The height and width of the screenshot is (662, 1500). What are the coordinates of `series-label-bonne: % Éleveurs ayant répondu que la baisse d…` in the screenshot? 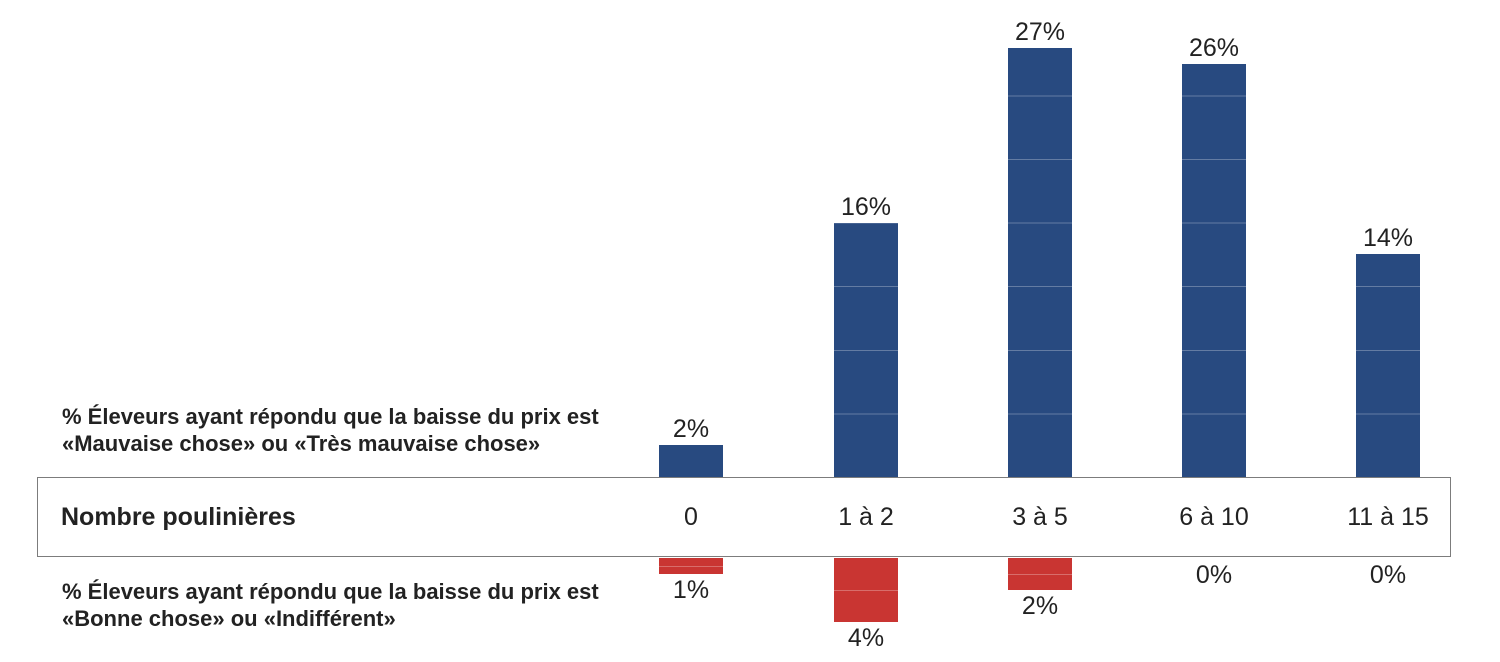 It's located at (330, 605).